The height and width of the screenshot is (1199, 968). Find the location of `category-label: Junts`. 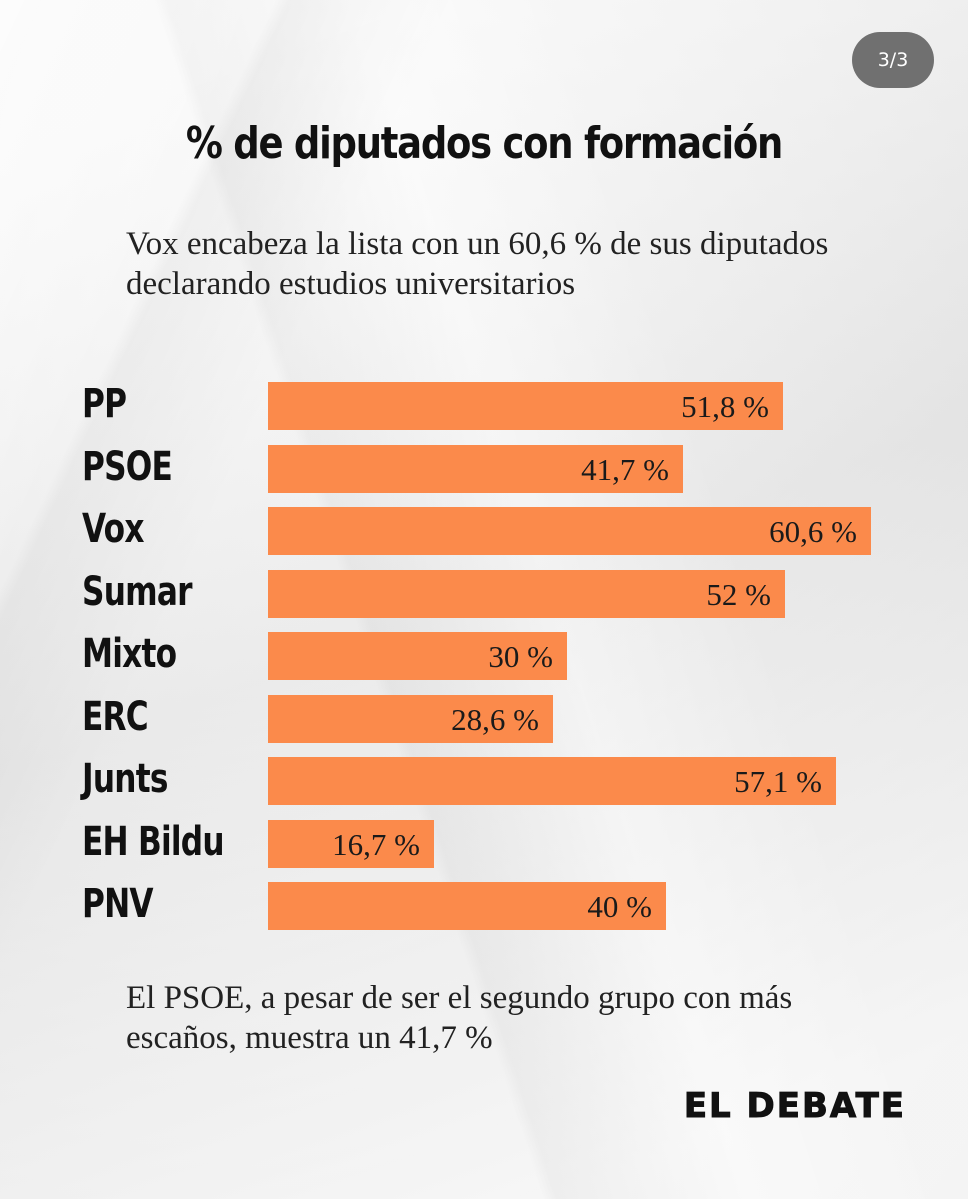

category-label: Junts is located at coordinates (125, 779).